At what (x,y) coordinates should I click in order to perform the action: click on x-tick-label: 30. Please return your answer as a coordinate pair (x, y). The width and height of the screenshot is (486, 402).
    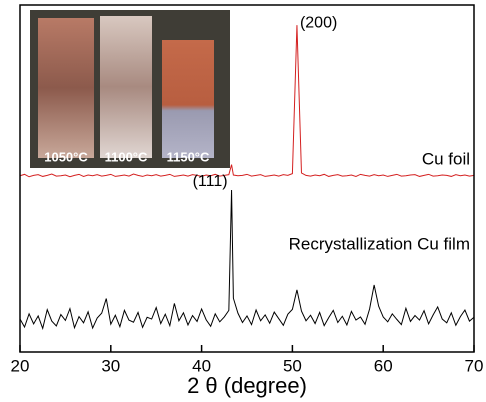
    Looking at the image, I should click on (110, 365).